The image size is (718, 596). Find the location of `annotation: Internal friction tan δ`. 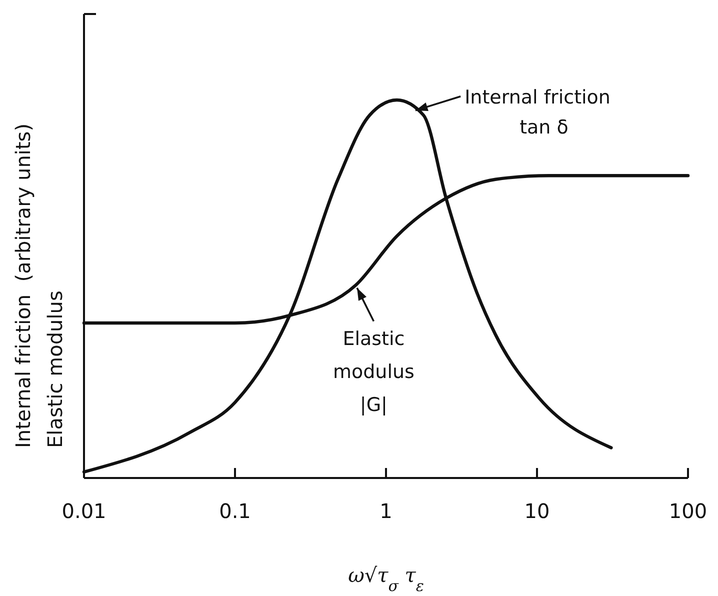

annotation: Internal friction tan δ is located at coordinates (537, 112).